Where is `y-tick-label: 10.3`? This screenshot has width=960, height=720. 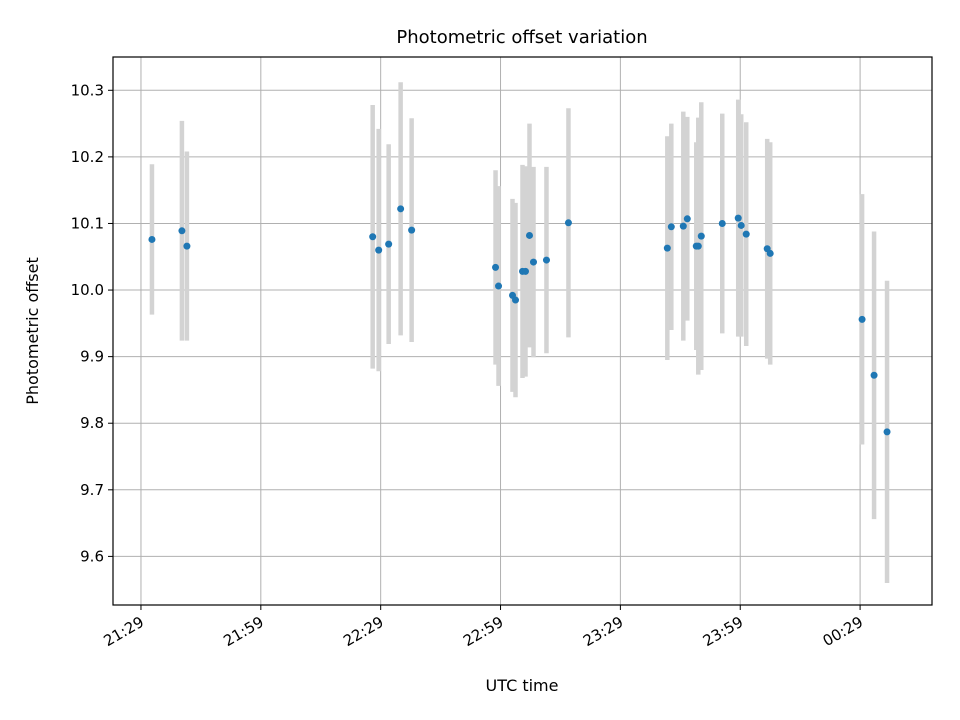
y-tick-label: 10.3 is located at coordinates (87, 90).